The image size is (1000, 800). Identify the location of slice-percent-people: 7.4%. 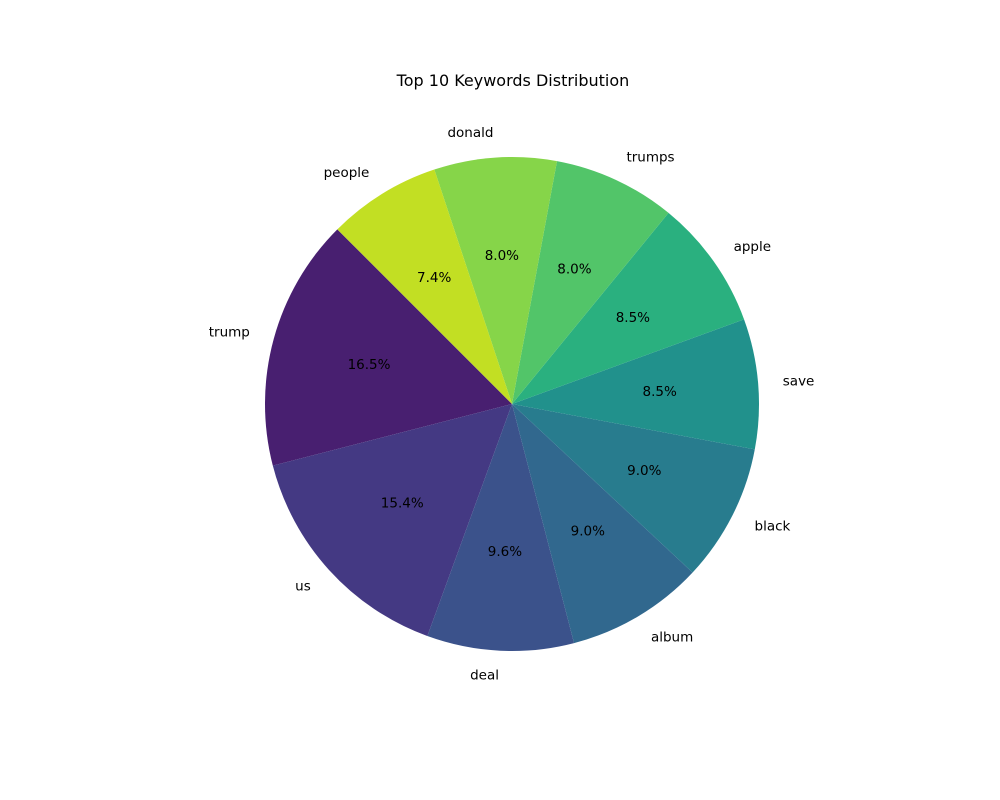
(434, 278).